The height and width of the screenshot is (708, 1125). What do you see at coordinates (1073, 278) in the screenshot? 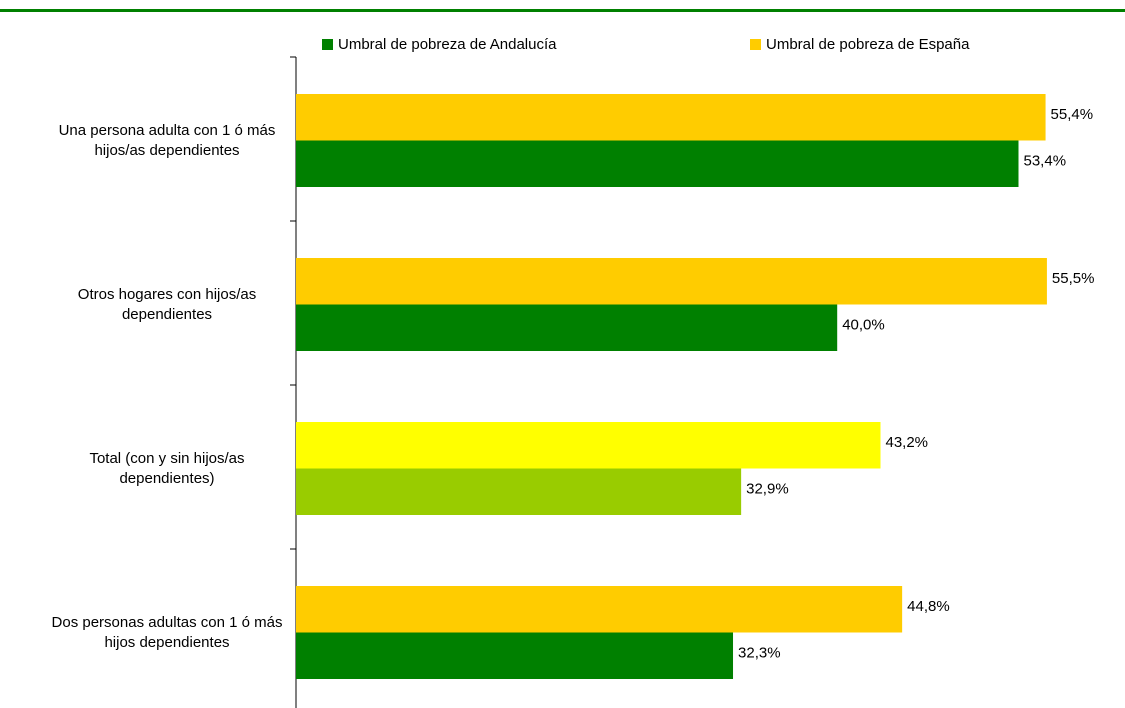
I see `data-label: 55,5%` at bounding box center [1073, 278].